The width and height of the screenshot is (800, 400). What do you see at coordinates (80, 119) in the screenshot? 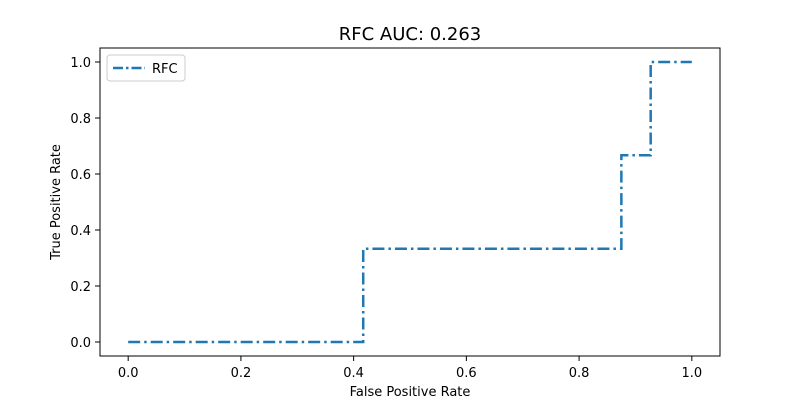
I see `y-tick-label: 0.8` at bounding box center [80, 119].